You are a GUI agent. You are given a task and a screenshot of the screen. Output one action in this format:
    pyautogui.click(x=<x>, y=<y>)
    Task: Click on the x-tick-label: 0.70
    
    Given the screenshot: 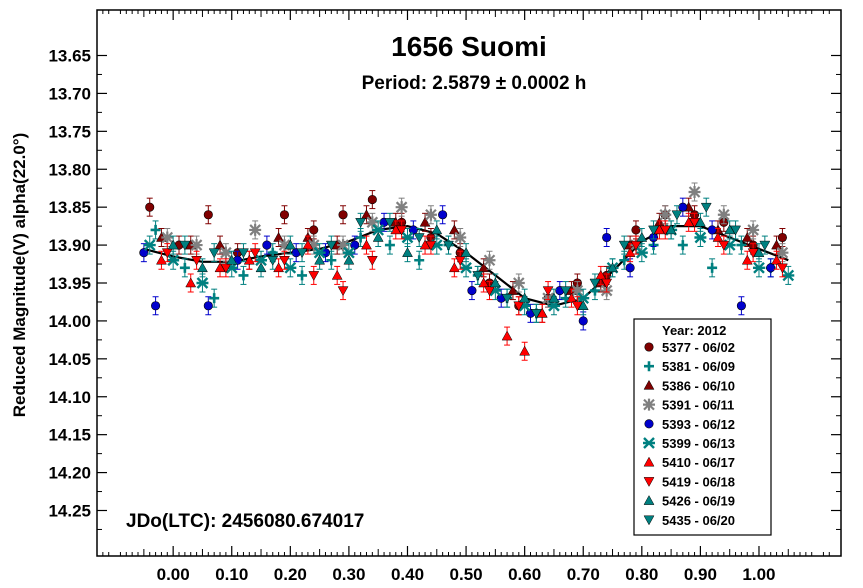 What is the action you would take?
    pyautogui.click(x=583, y=574)
    